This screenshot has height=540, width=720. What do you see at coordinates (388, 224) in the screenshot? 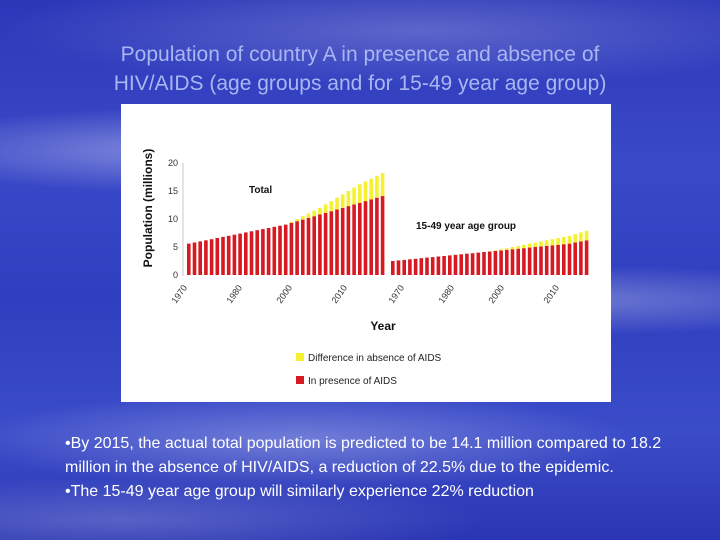
I see `bars-layer` at bounding box center [388, 224].